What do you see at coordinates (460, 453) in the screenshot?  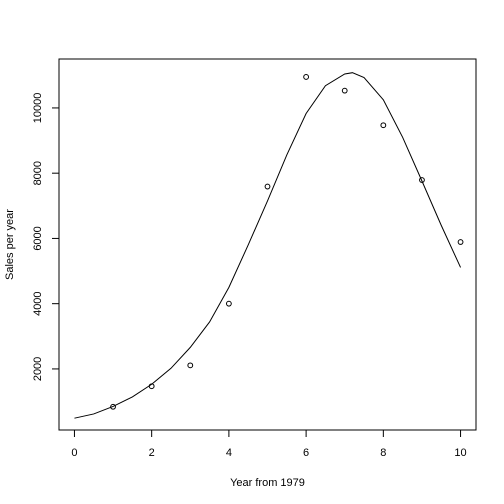 I see `x-tick-label: 10` at bounding box center [460, 453].